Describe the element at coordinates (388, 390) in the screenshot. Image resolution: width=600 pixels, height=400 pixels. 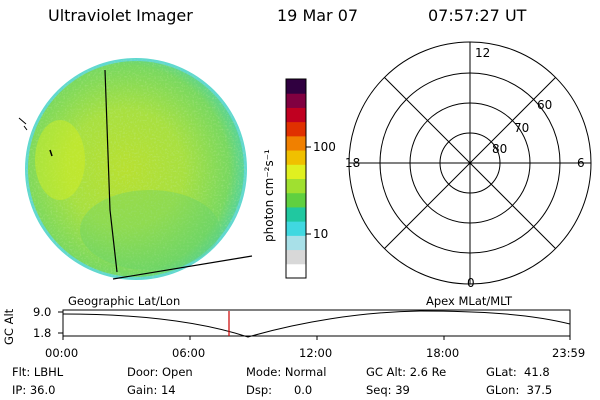
I see `status-seq: Seq: 39` at that location.